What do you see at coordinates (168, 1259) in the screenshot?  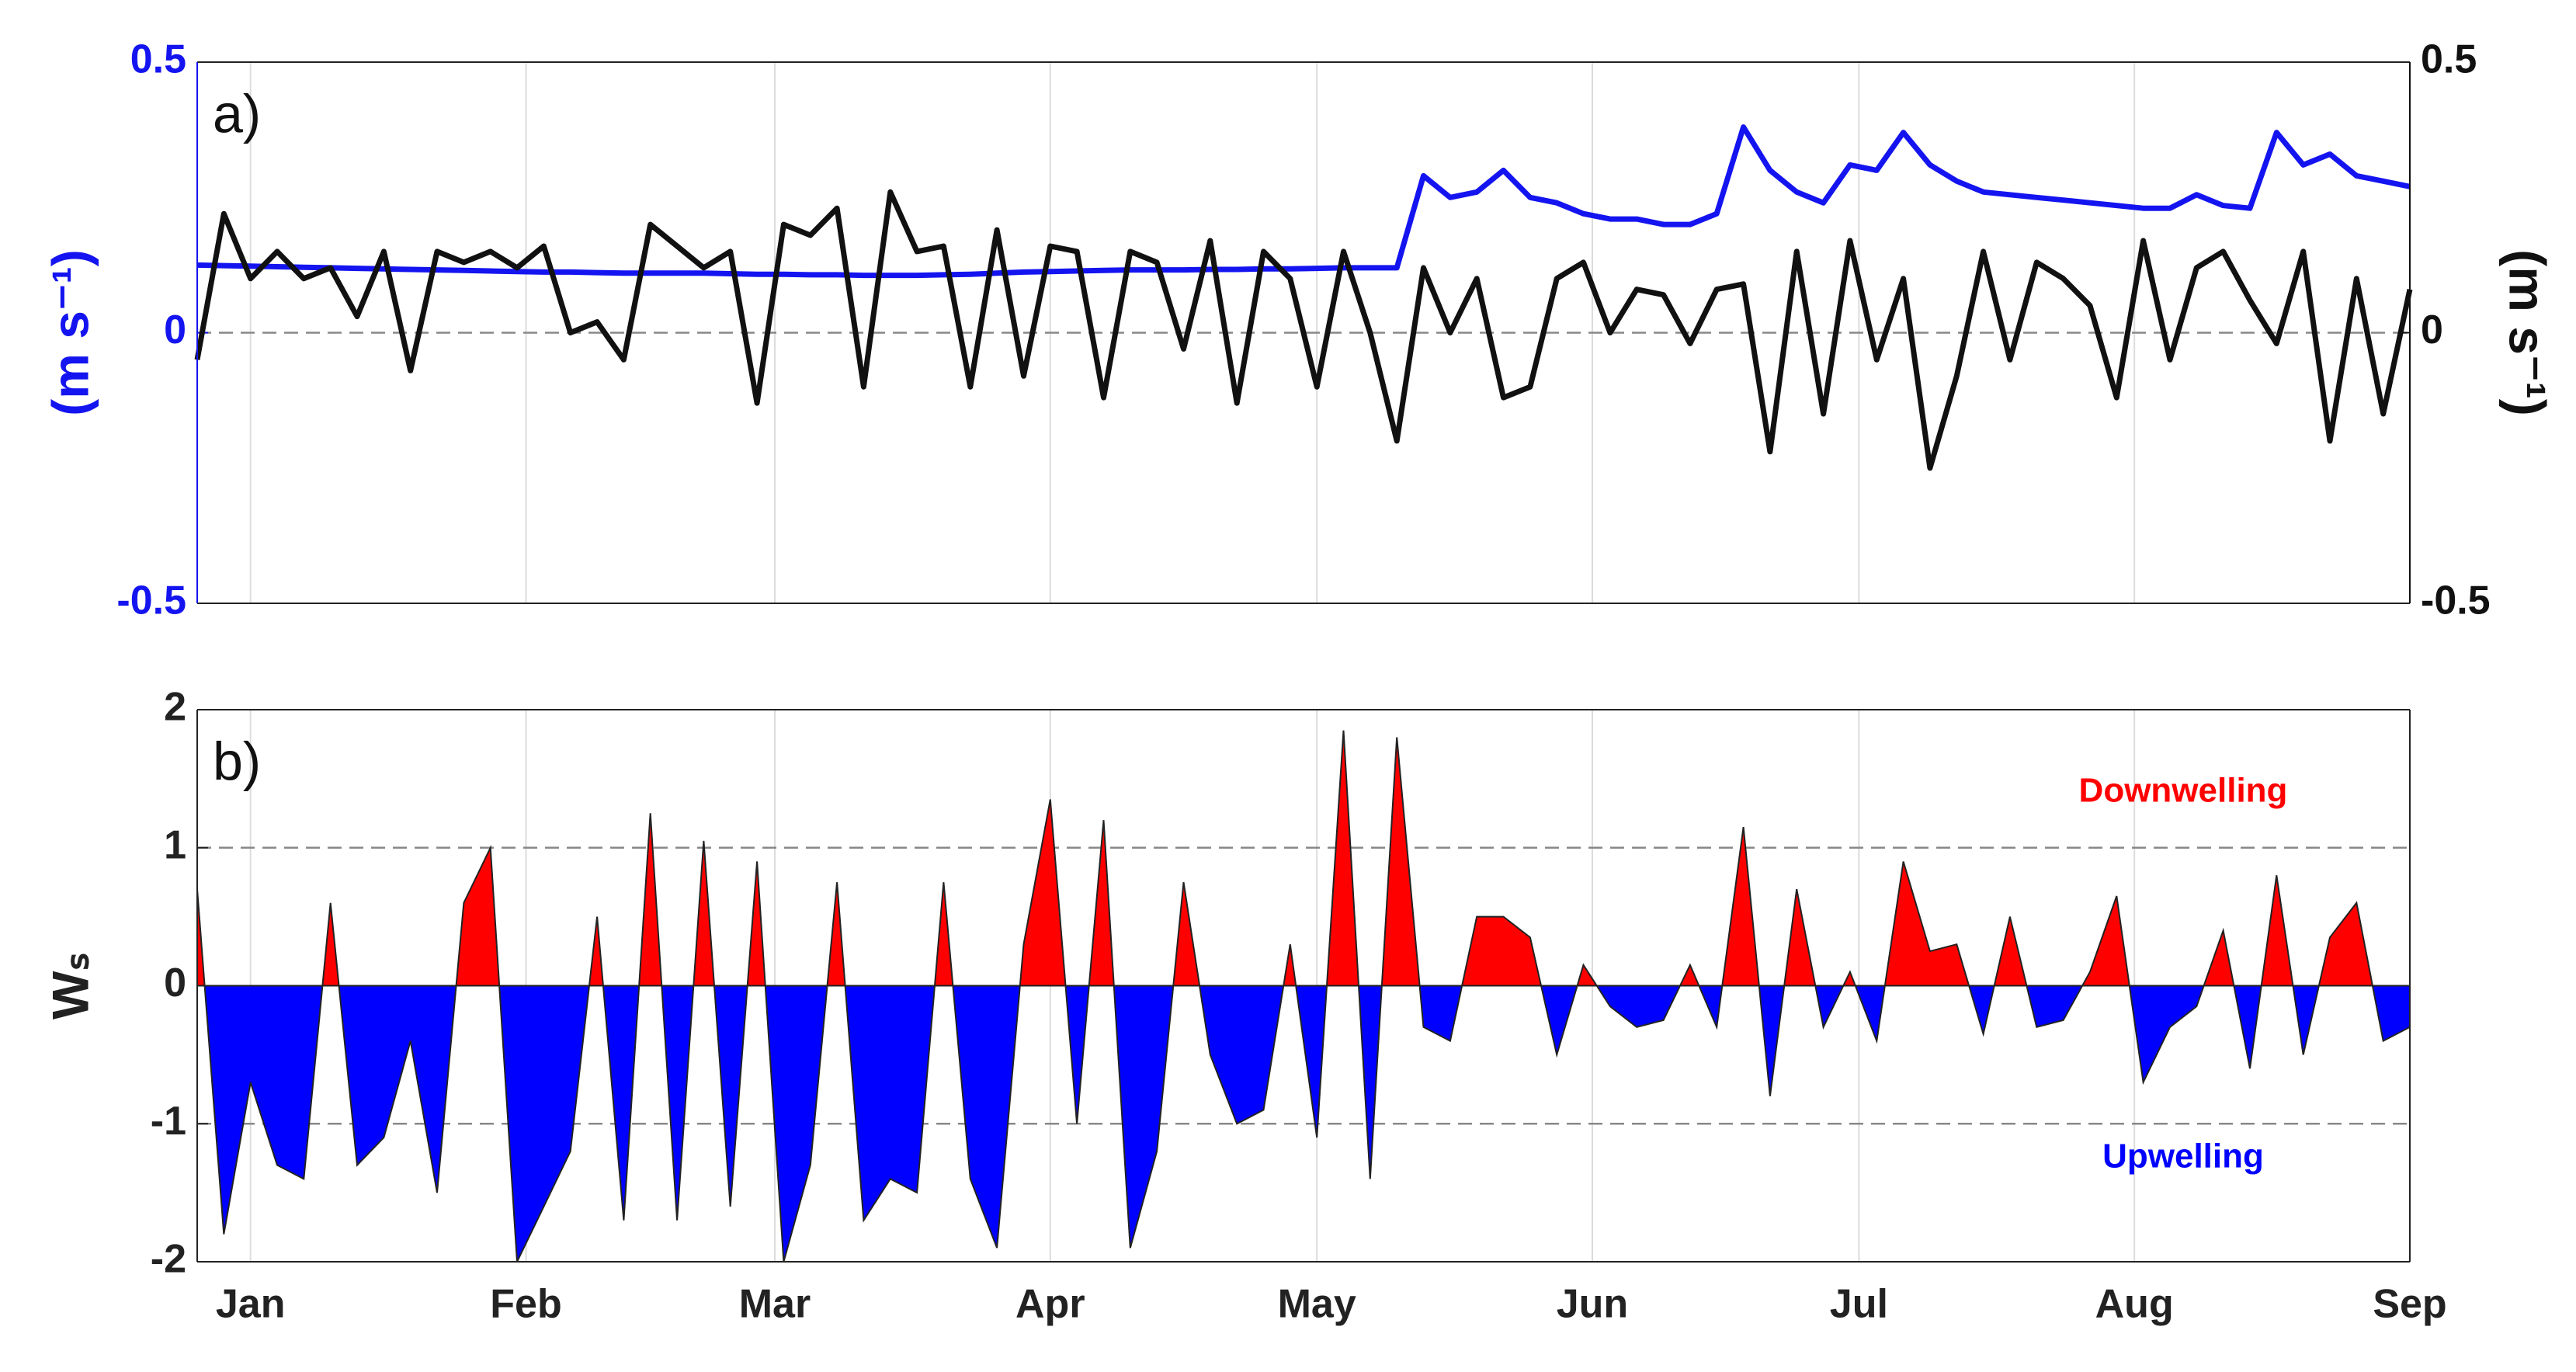 I see `y-tick-label: -2` at bounding box center [168, 1259].